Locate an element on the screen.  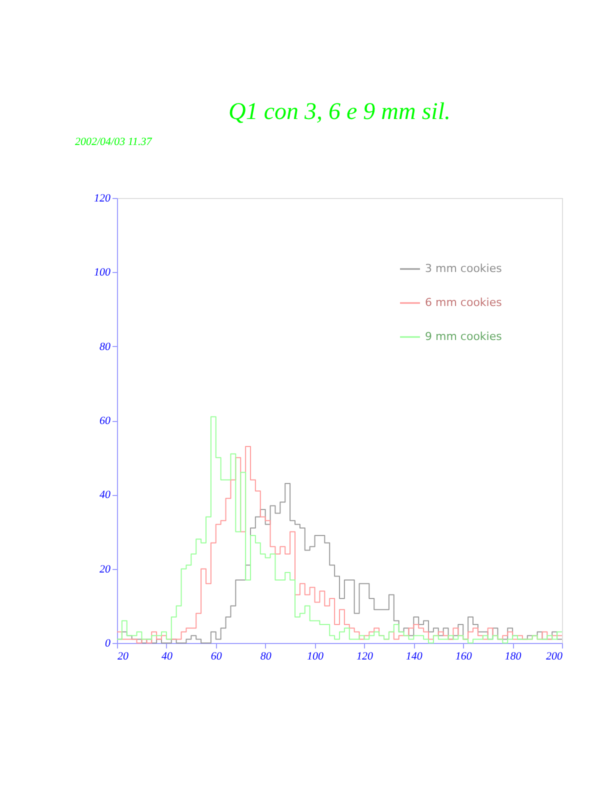
x-tick-label: 40 is located at coordinates (167, 656).